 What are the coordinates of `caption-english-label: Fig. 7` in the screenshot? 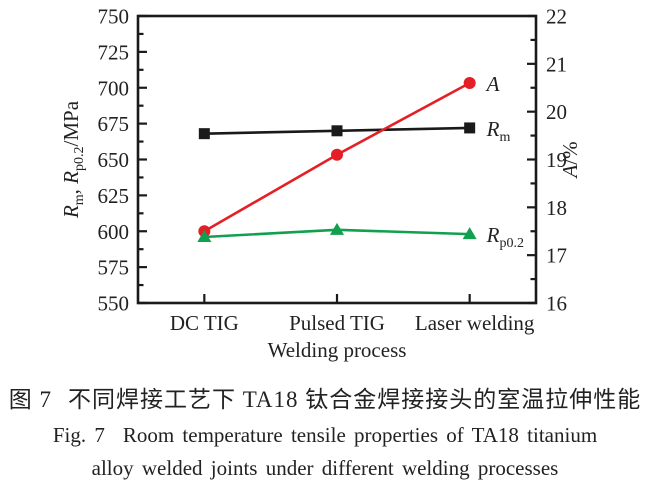 It's located at (78, 435).